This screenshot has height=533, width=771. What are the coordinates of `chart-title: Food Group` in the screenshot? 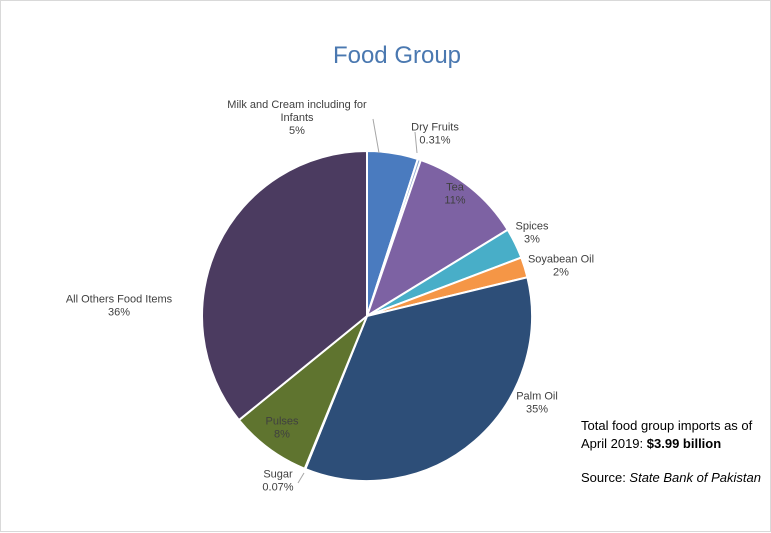 It's located at (397, 55).